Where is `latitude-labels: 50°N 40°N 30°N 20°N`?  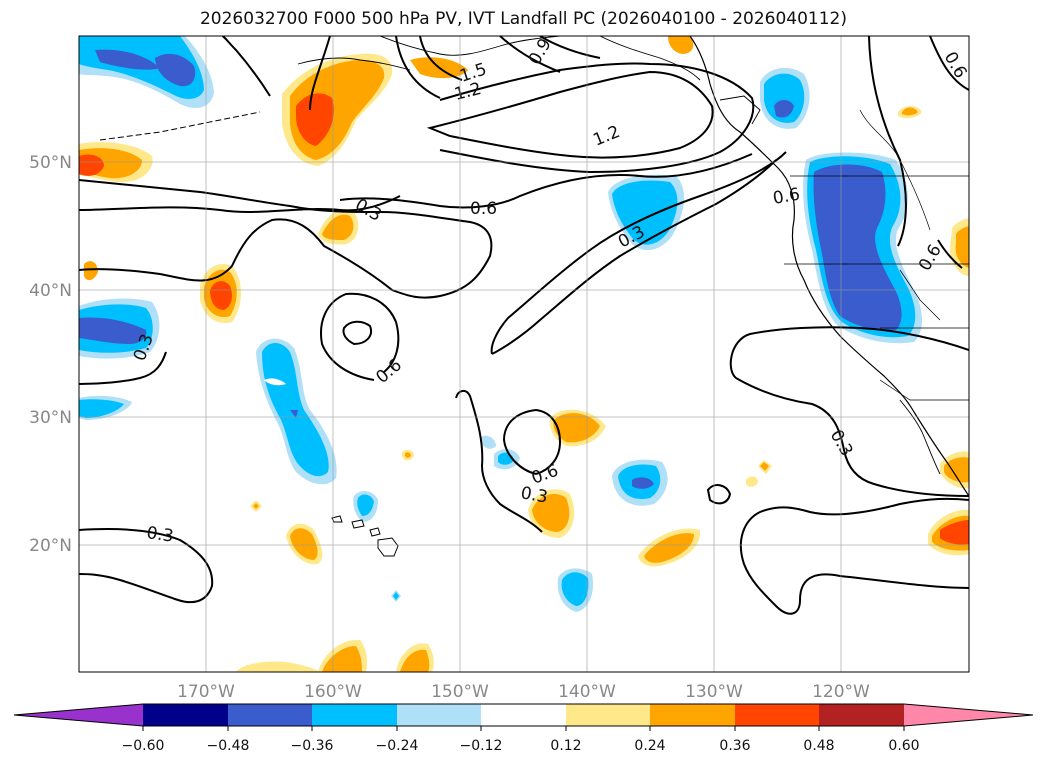
latitude-labels: 50°N 40°N 30°N 20°N is located at coordinates (50, 354).